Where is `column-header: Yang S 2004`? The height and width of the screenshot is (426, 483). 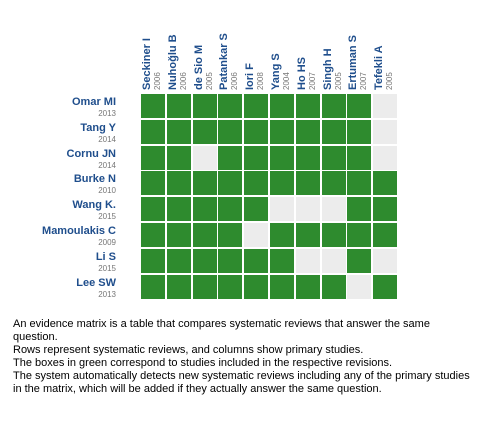
column-header: Yang S 2004 is located at coordinates (282, 49).